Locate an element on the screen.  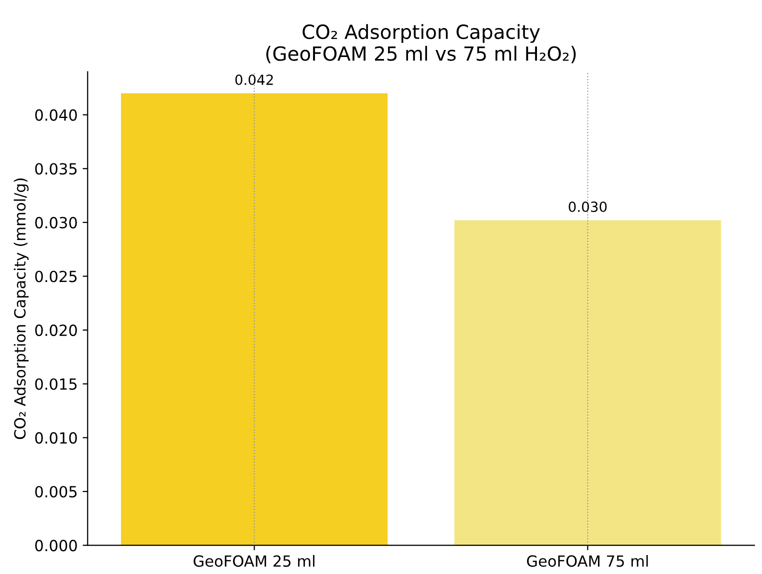
x-tick-label: GeoFOAM 75 ml is located at coordinates (587, 561).